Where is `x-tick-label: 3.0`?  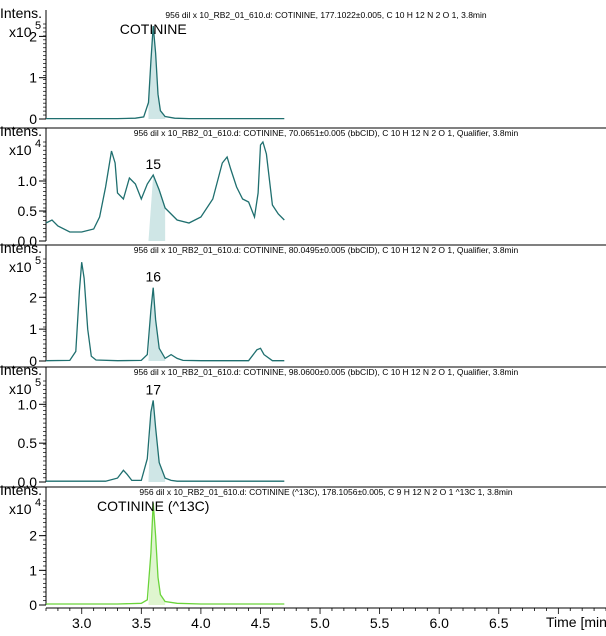
x-tick-label: 3.0 is located at coordinates (82, 623).